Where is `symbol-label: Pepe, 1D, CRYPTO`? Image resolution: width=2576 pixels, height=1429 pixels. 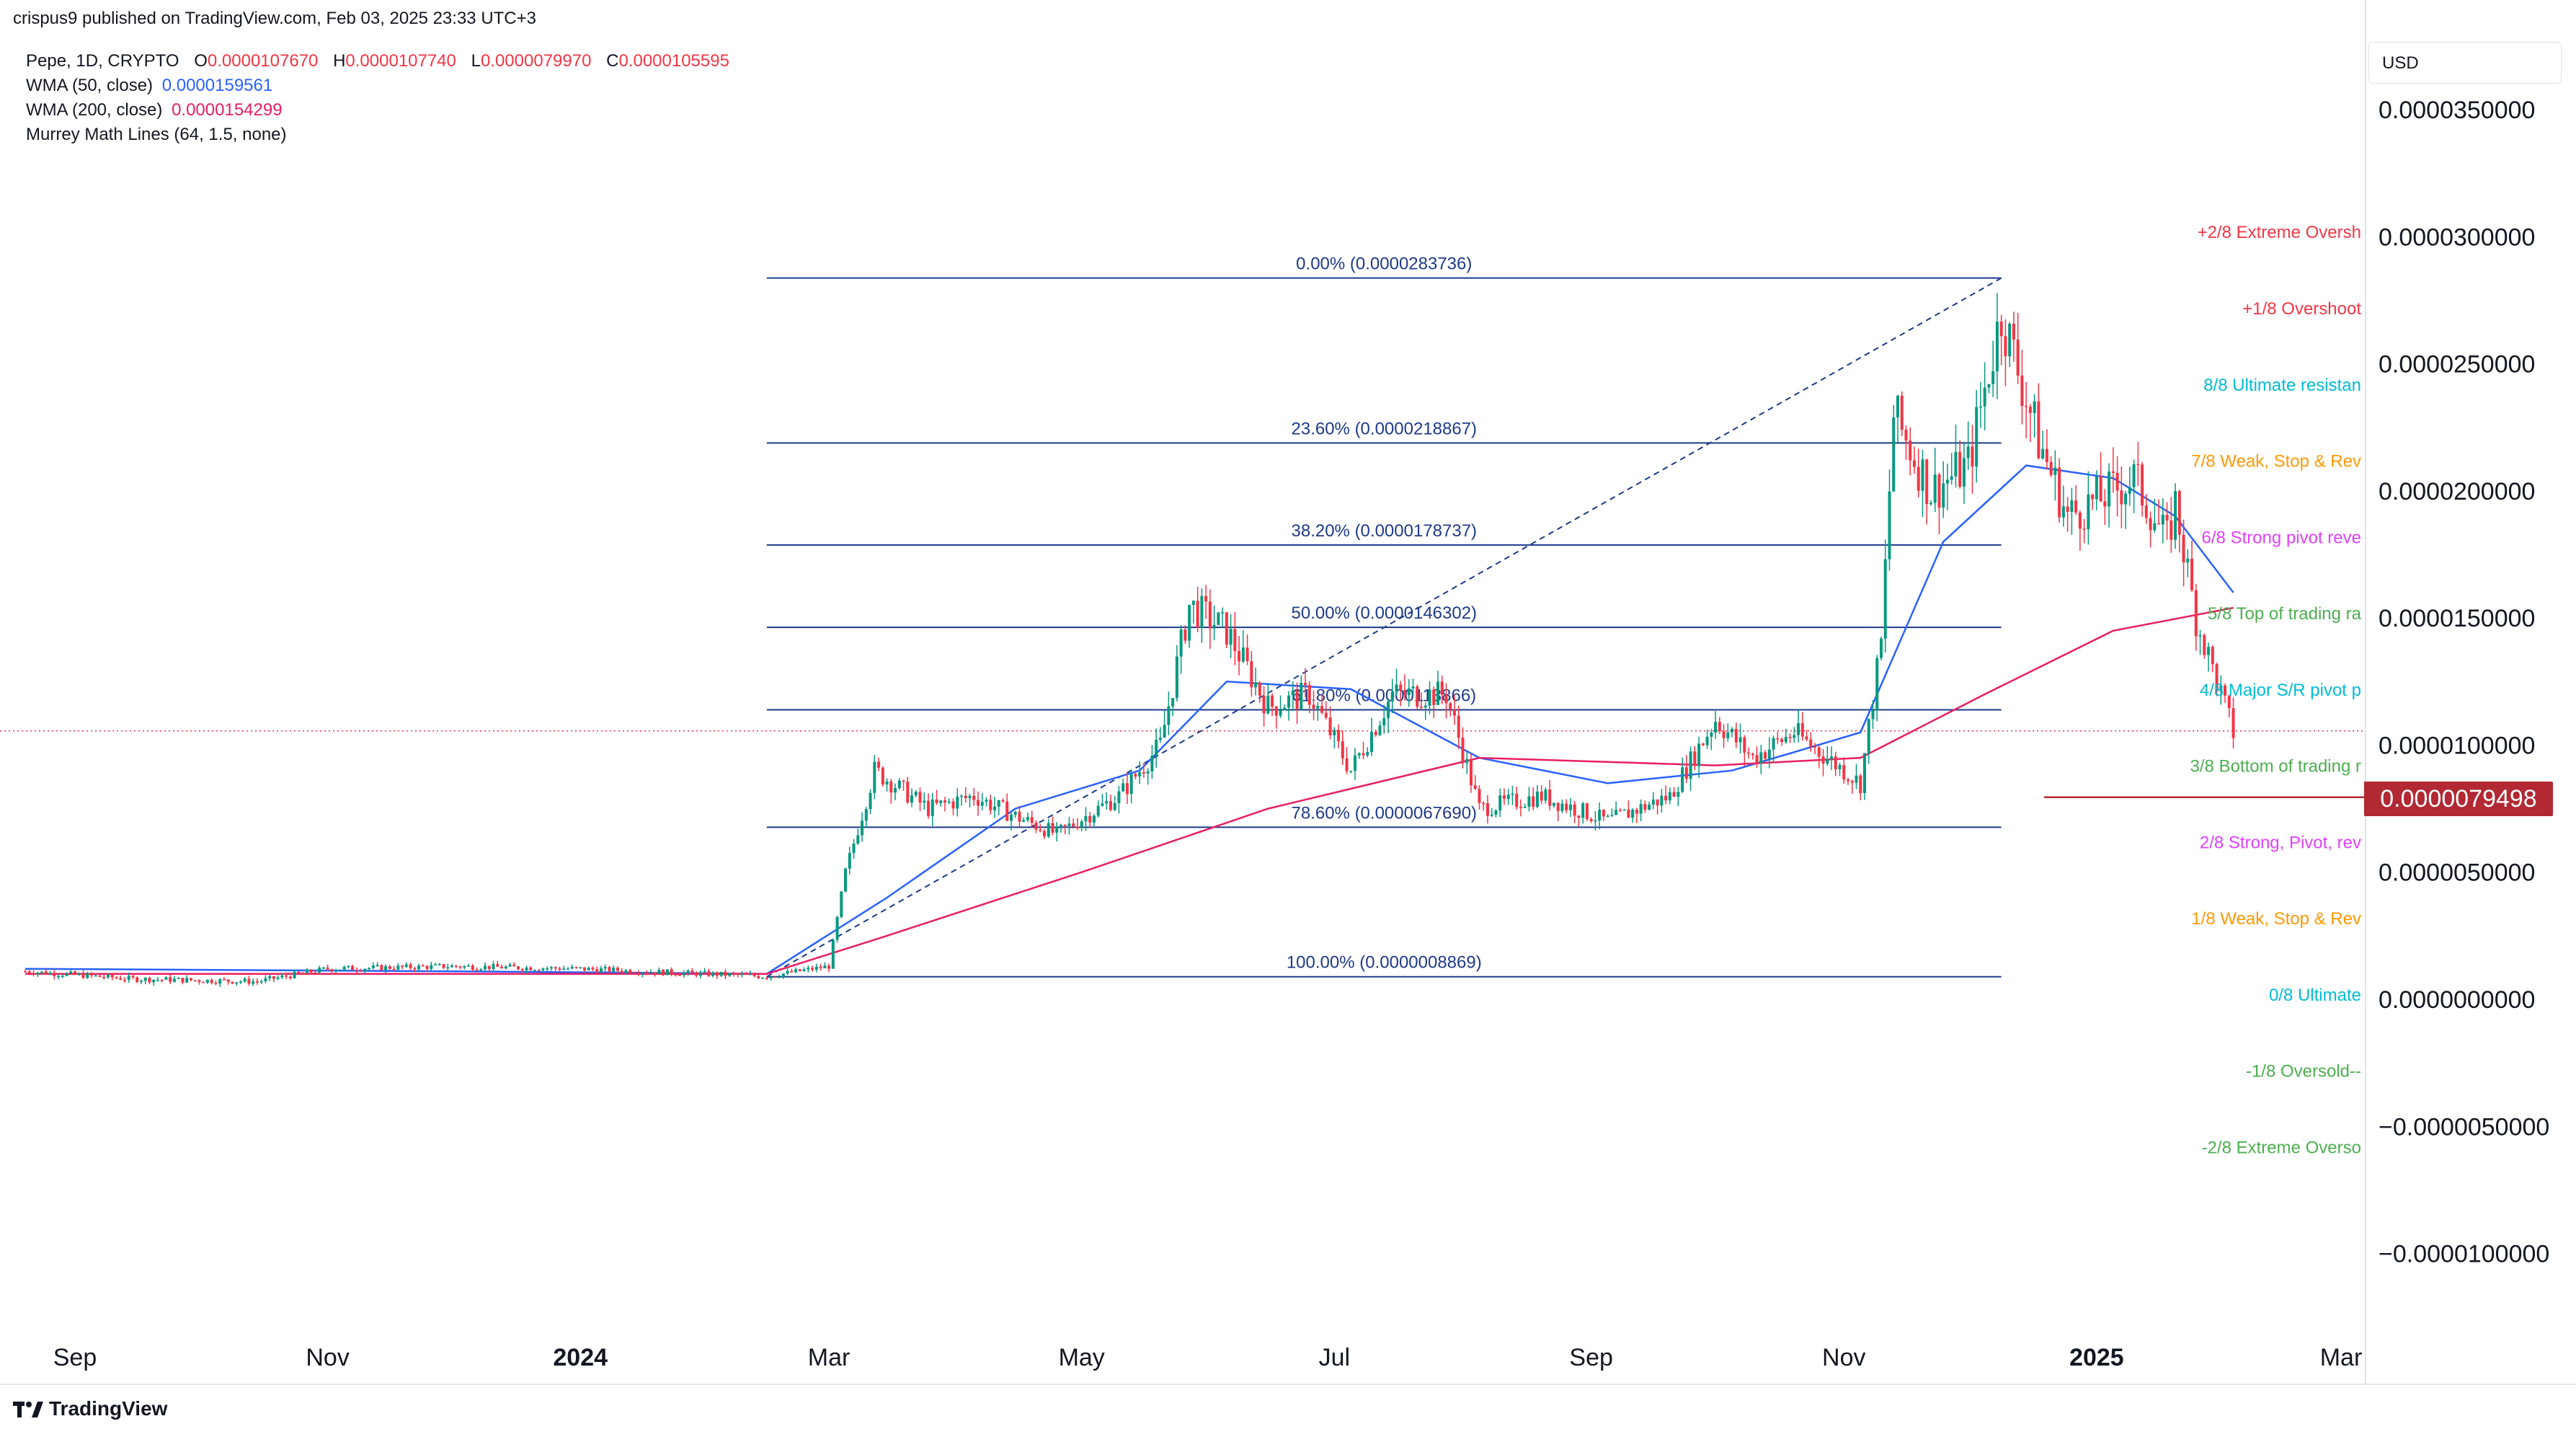 symbol-label: Pepe, 1D, CRYPTO is located at coordinates (102, 61).